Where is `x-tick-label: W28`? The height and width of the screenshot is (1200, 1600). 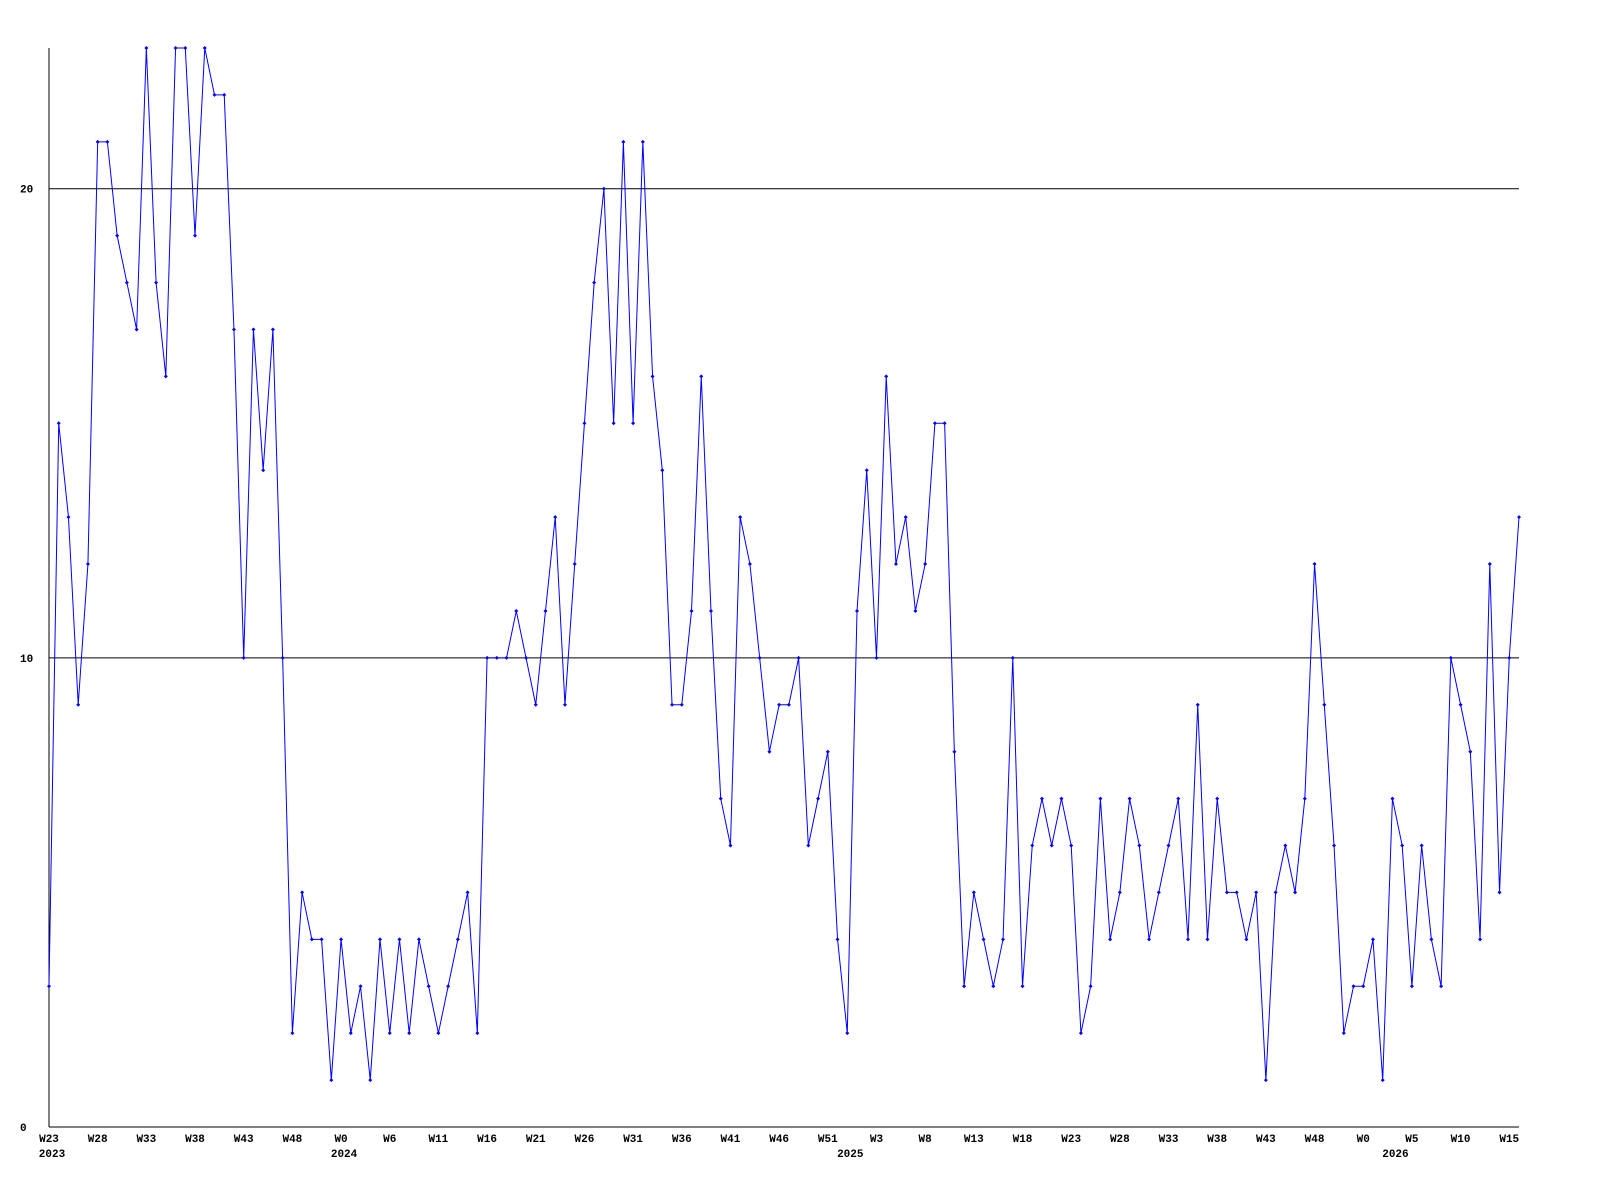 x-tick-label: W28 is located at coordinates (98, 1140).